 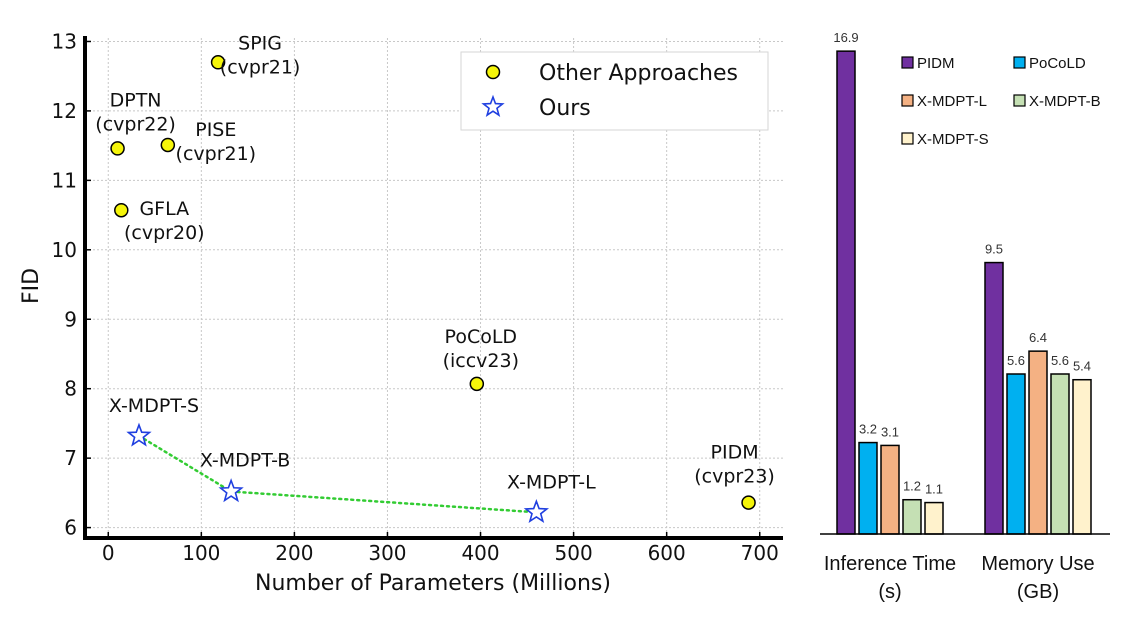 I want to click on legend-box, so click(x=614, y=91).